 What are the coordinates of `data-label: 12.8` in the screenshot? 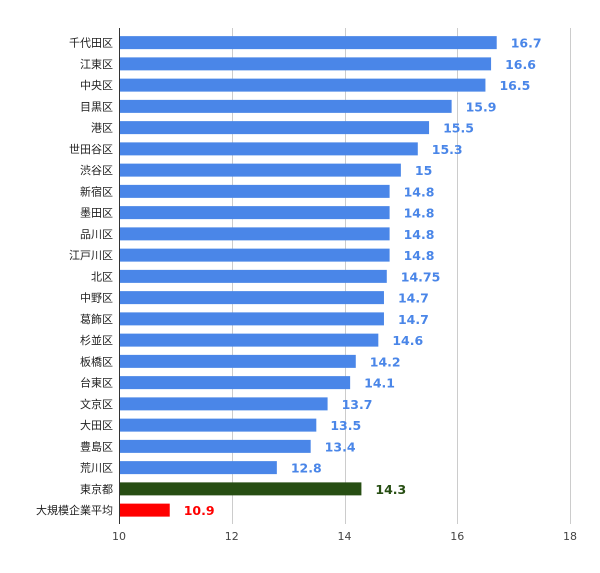 It's located at (306, 468).